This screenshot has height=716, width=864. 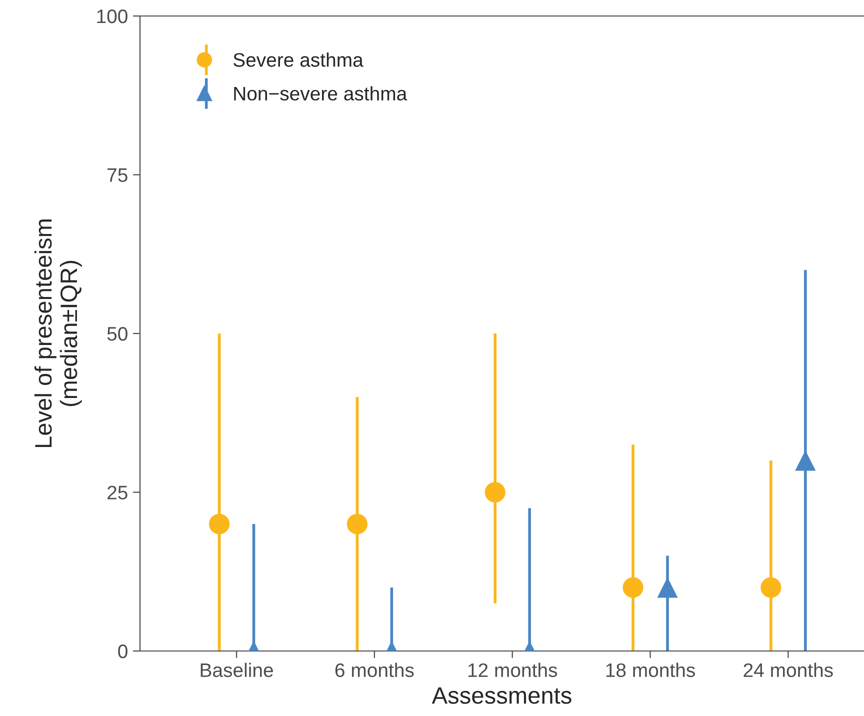 What do you see at coordinates (118, 175) in the screenshot?
I see `y-tick-label: 75` at bounding box center [118, 175].